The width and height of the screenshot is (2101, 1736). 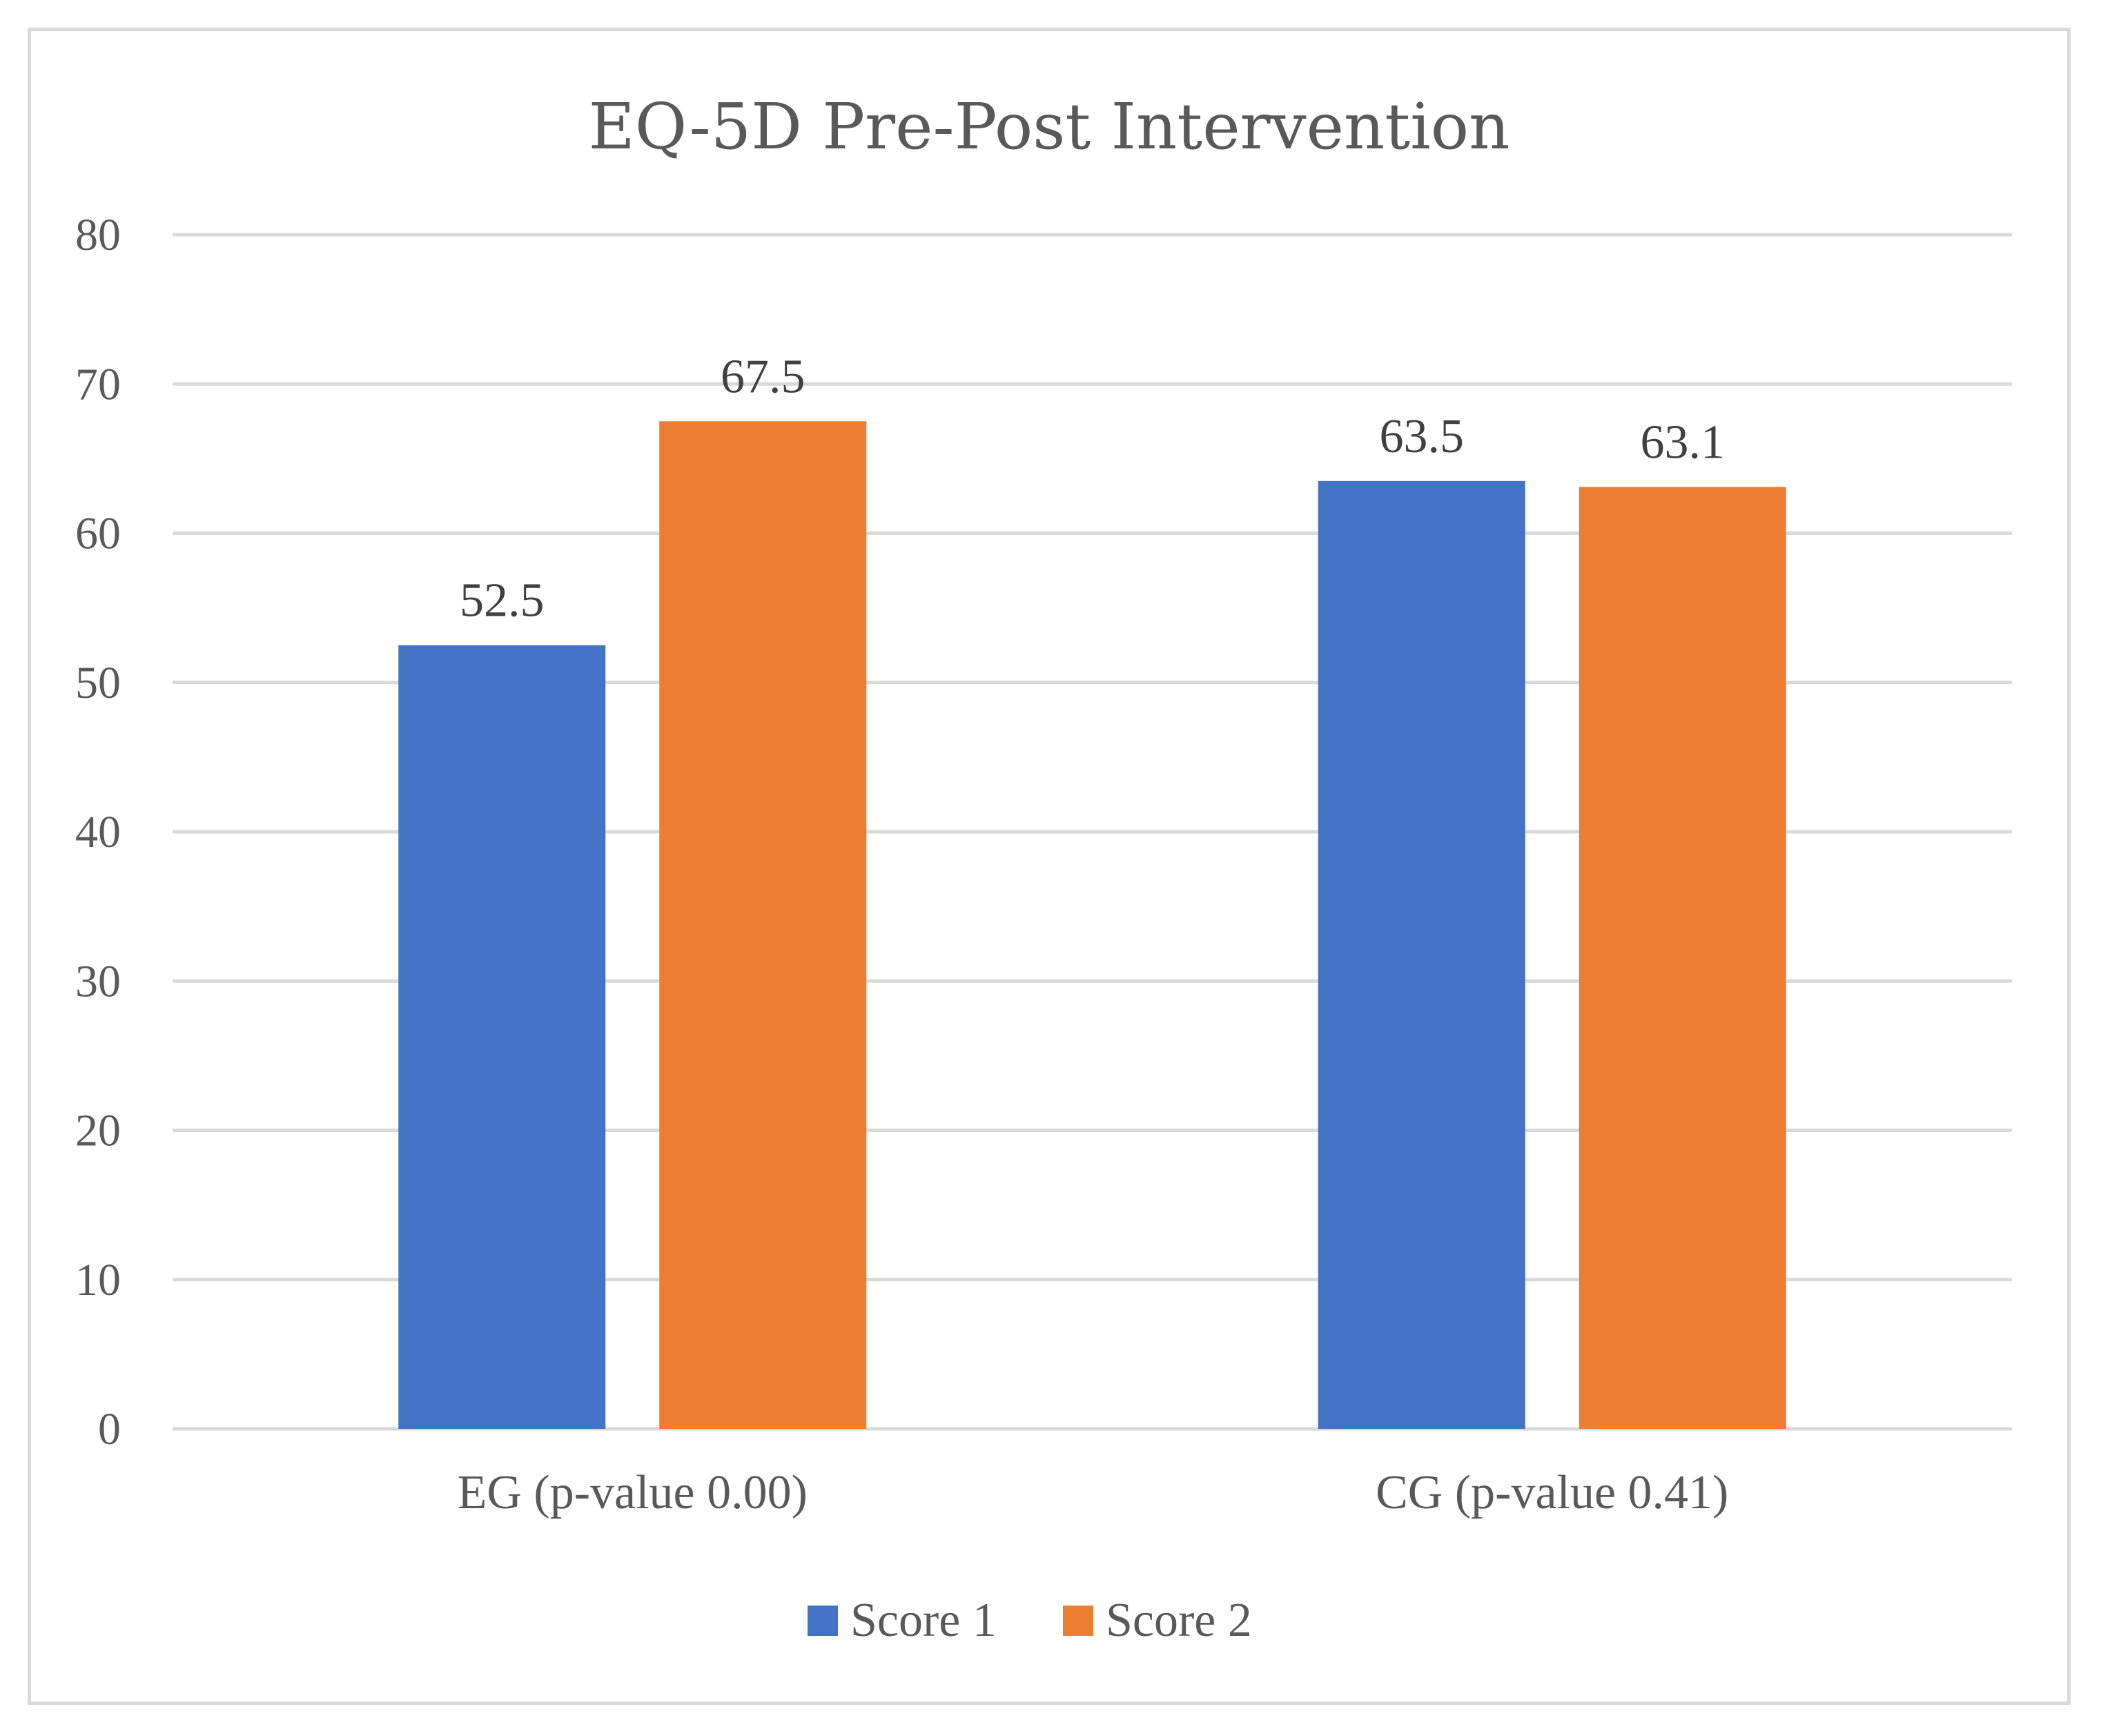 What do you see at coordinates (503, 600) in the screenshot?
I see `data-label: 52.5` at bounding box center [503, 600].